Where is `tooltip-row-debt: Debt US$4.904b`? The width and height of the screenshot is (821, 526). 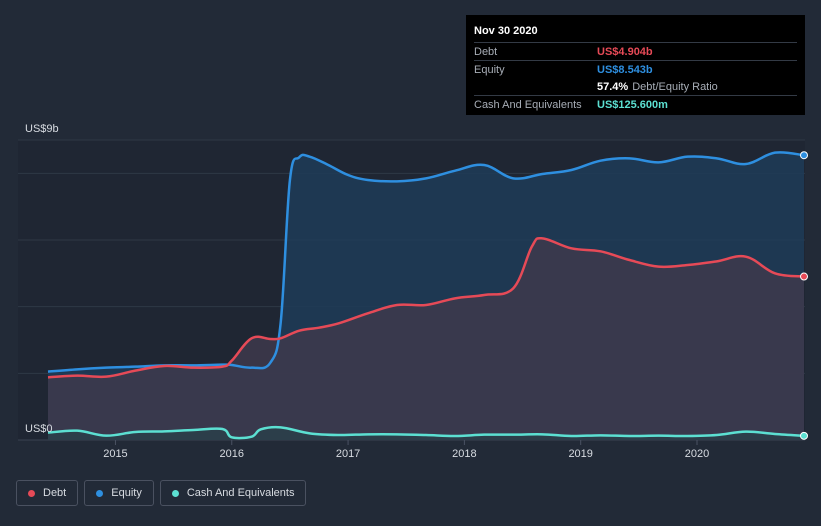 tooltip-row-debt: Debt US$4.904b is located at coordinates (635, 51).